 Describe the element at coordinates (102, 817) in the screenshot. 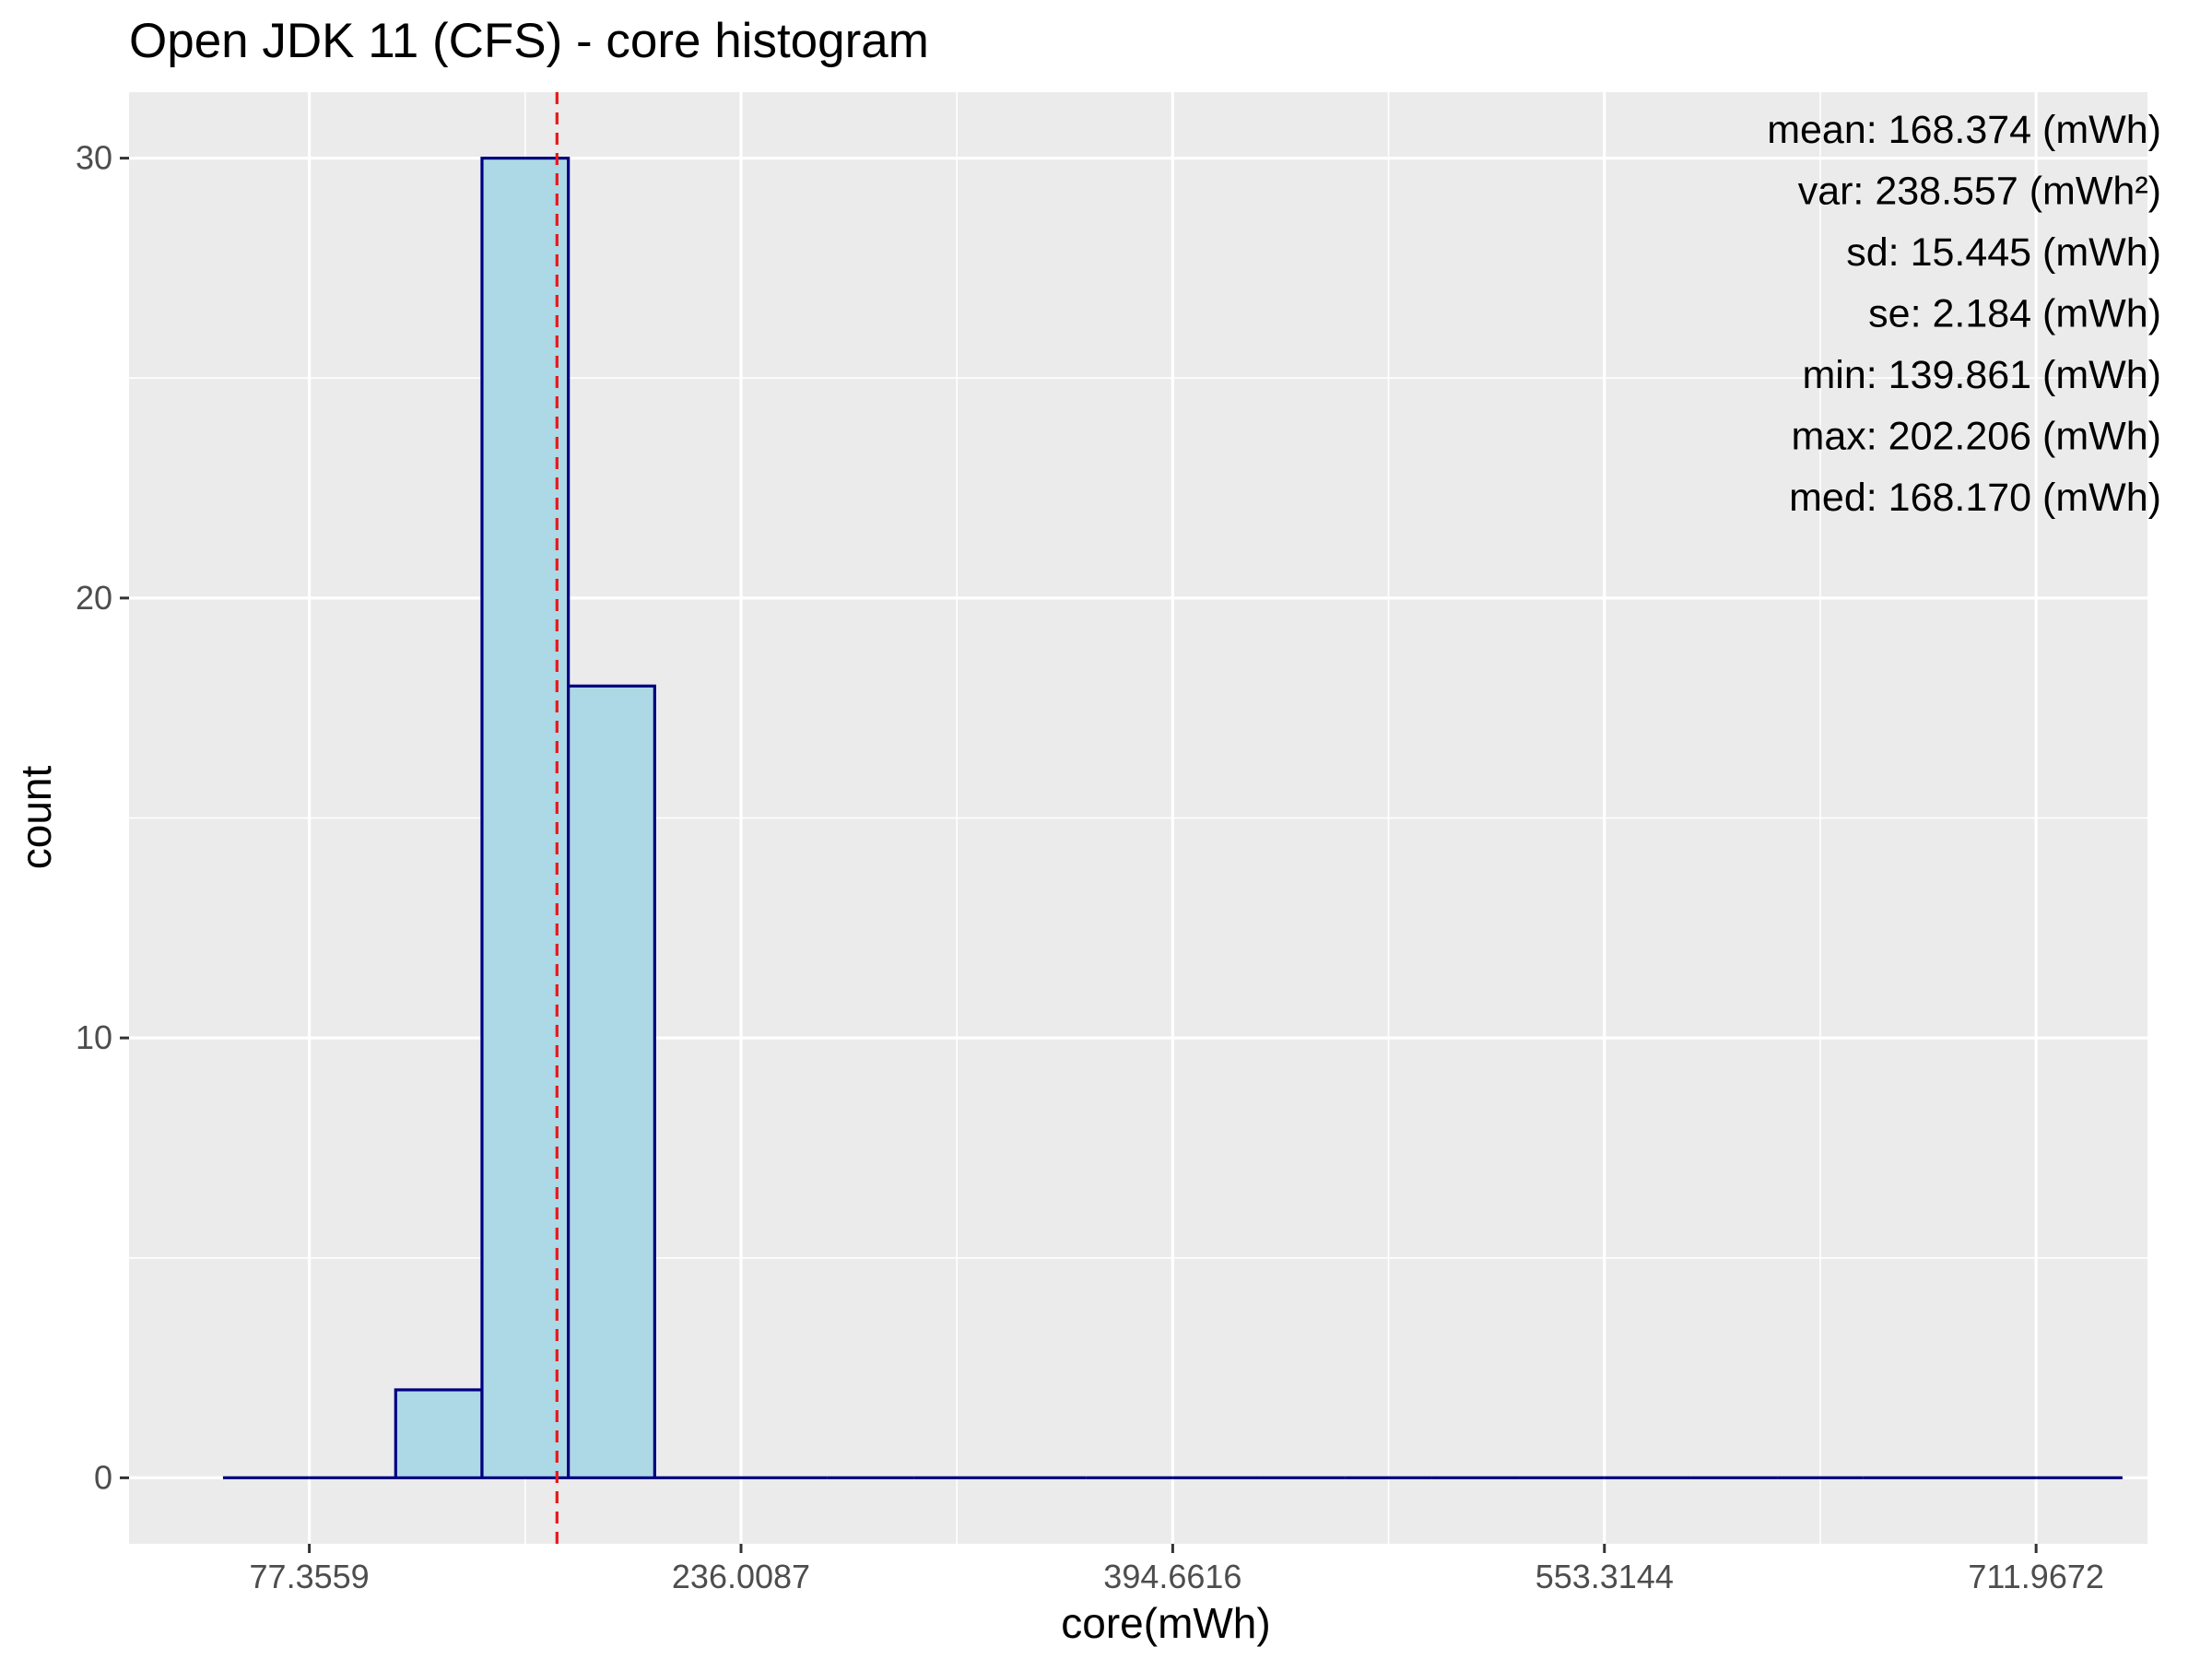

I see `y-axis-ticks: 0 10 20 30` at that location.